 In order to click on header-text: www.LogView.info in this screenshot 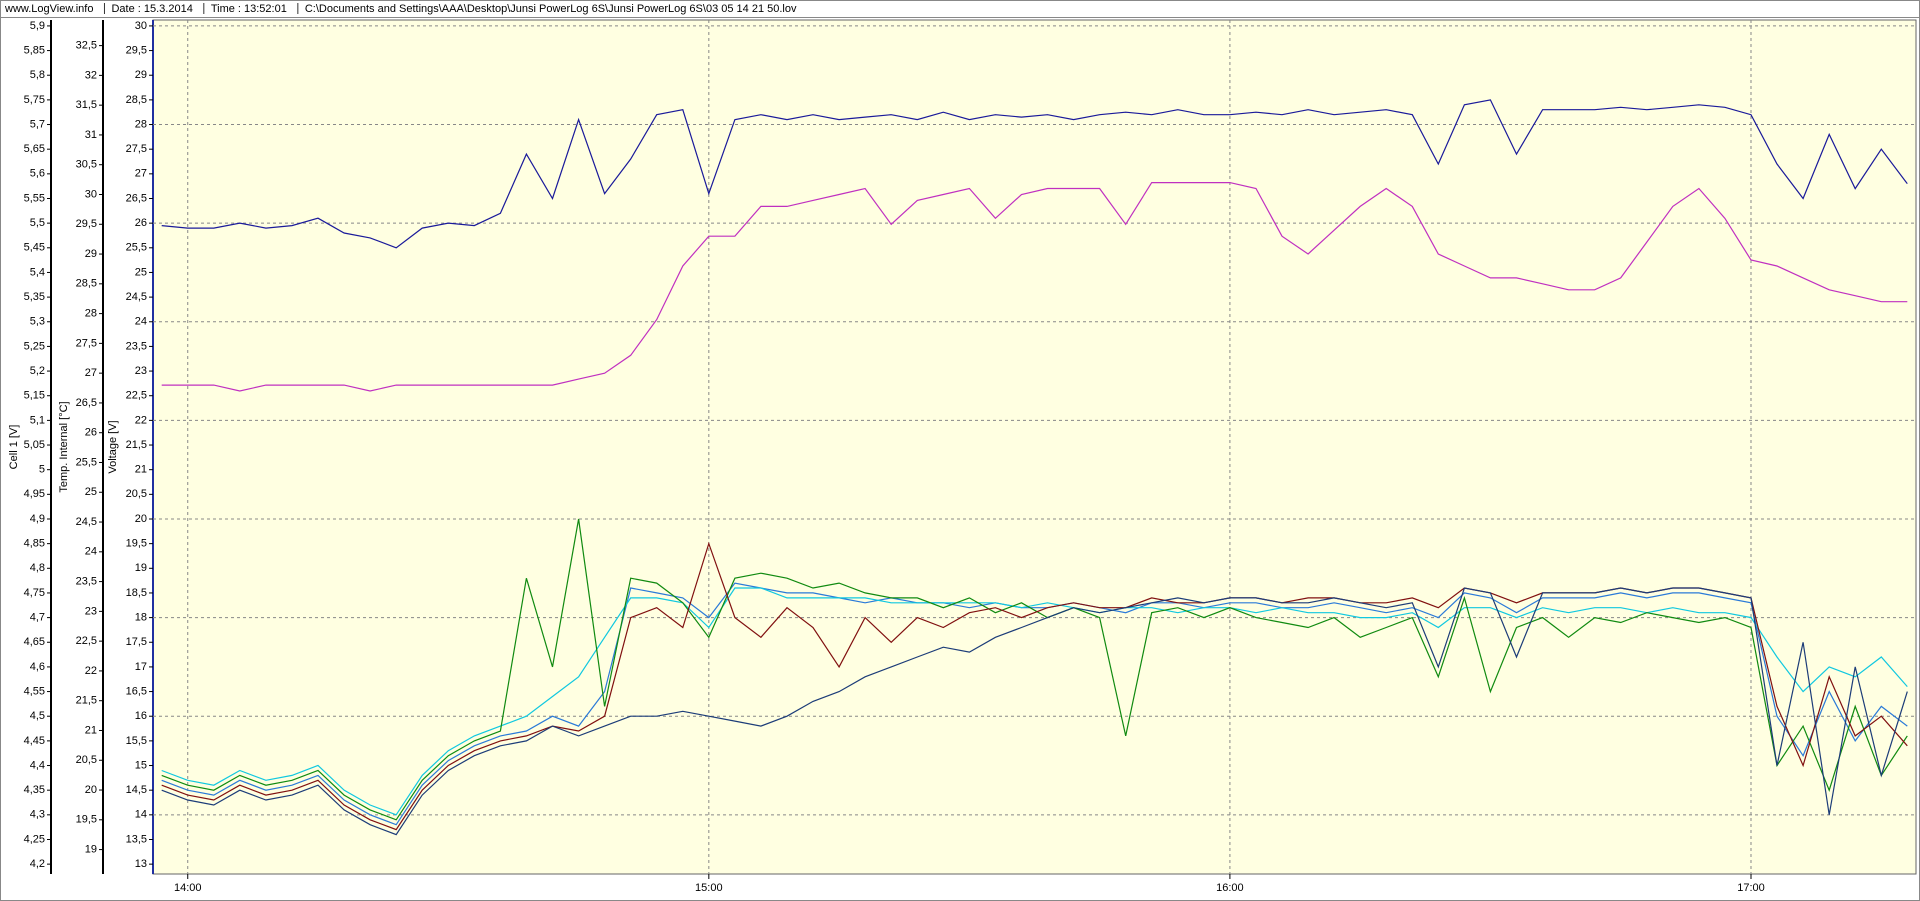, I will do `click(48, 9)`.